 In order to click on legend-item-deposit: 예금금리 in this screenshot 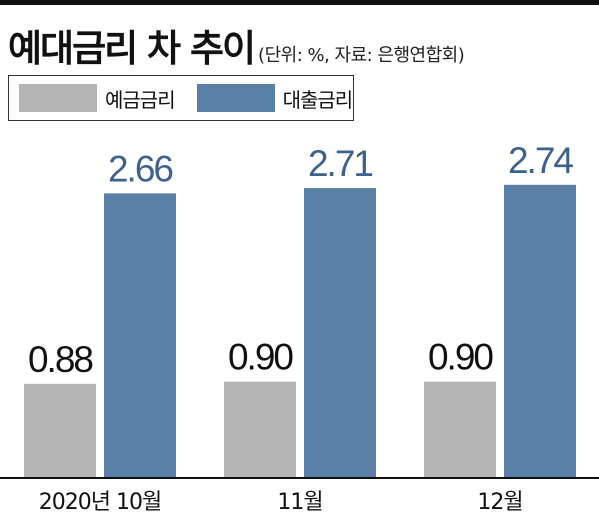, I will do `click(97, 98)`.